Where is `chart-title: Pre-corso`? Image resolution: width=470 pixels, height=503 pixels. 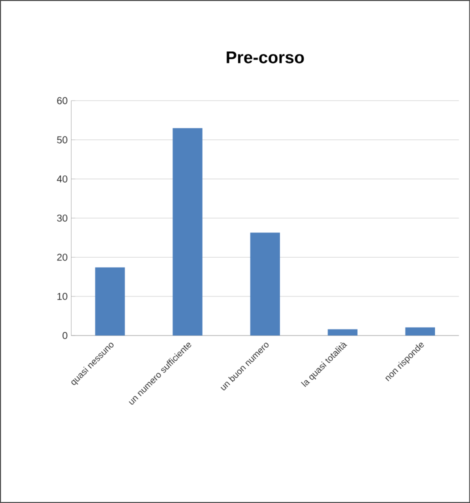
chart-title: Pre-corso is located at coordinates (265, 58).